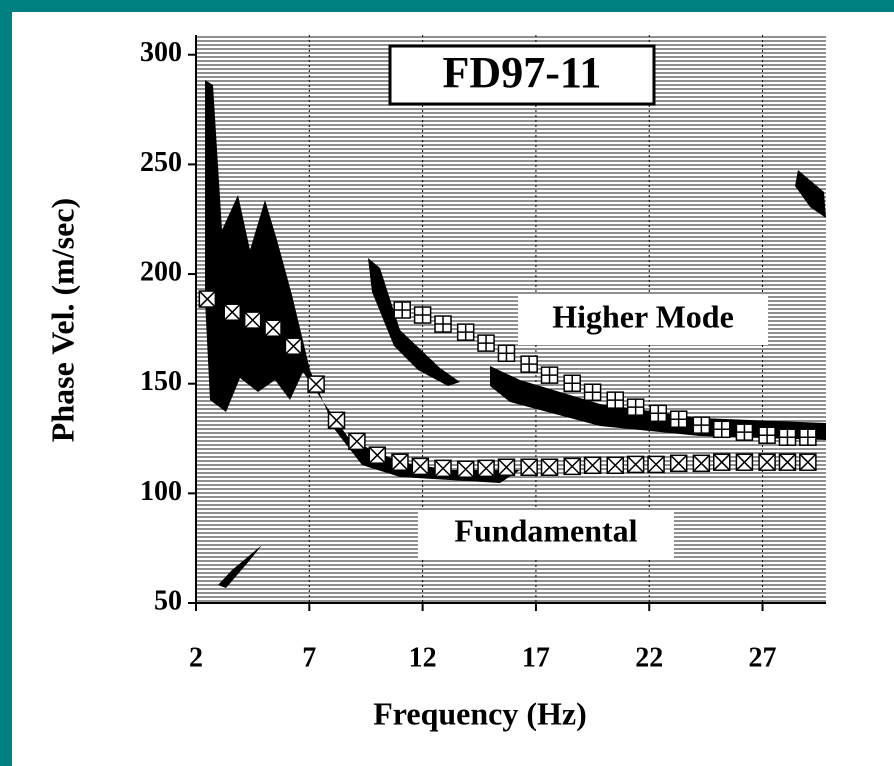 The width and height of the screenshot is (894, 766). Describe the element at coordinates (643, 316) in the screenshot. I see `series-label: Higher Mode` at that location.